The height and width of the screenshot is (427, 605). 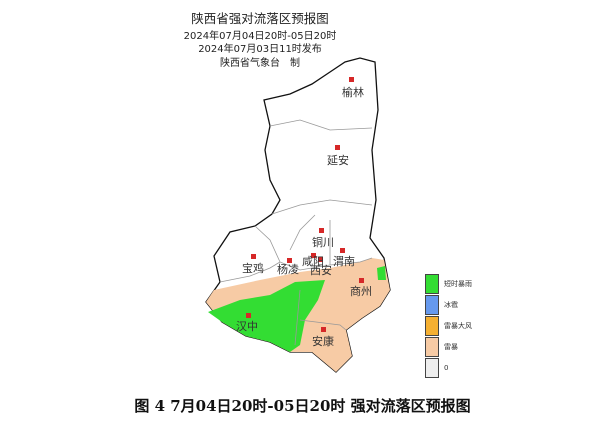 What do you see at coordinates (247, 326) in the screenshot?
I see `city-label: 汉中` at bounding box center [247, 326].